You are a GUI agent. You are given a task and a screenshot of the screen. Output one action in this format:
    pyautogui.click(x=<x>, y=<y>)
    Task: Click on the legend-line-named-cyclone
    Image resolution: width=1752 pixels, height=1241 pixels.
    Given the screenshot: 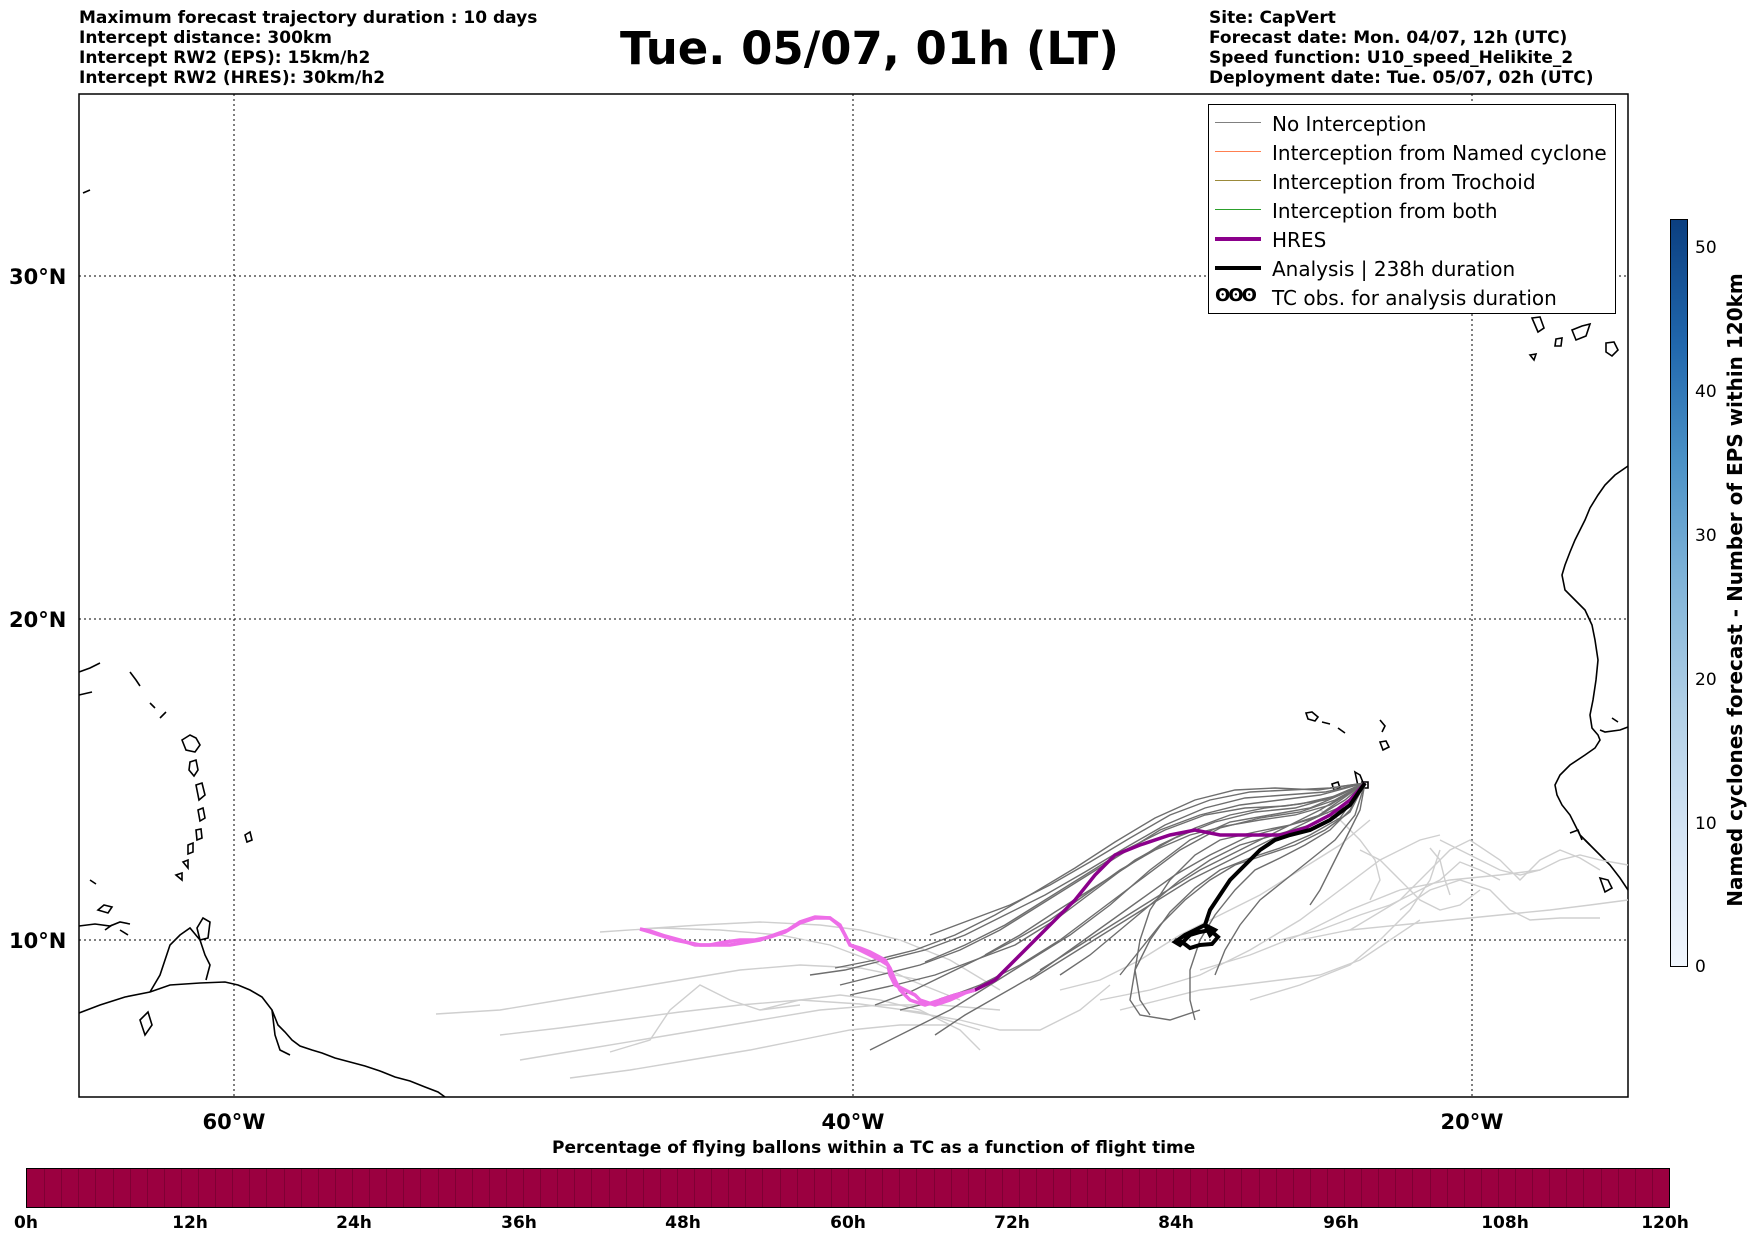 What is the action you would take?
    pyautogui.click(x=1238, y=151)
    